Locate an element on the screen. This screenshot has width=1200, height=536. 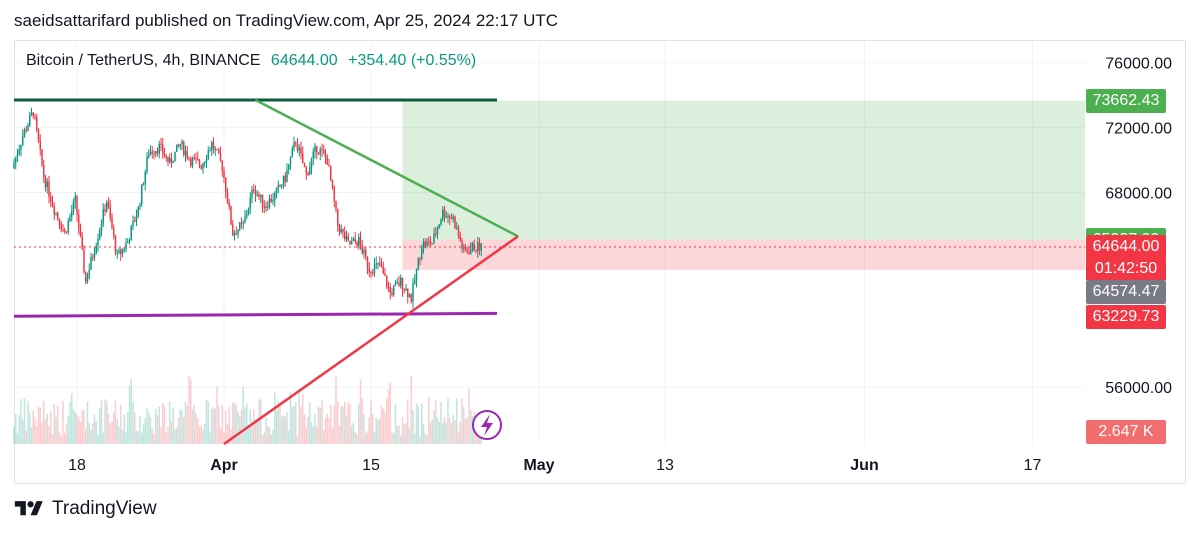
bar-countdown: 01:42:50 is located at coordinates (1126, 268).